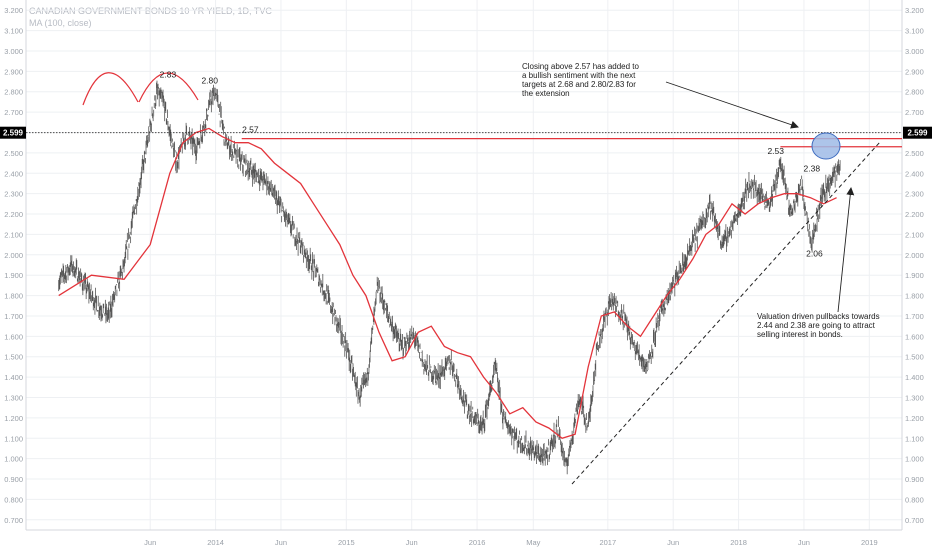 This screenshot has height=550, width=932. What do you see at coordinates (914, 520) in the screenshot?
I see `y-tick-label-right: 0.700` at bounding box center [914, 520].